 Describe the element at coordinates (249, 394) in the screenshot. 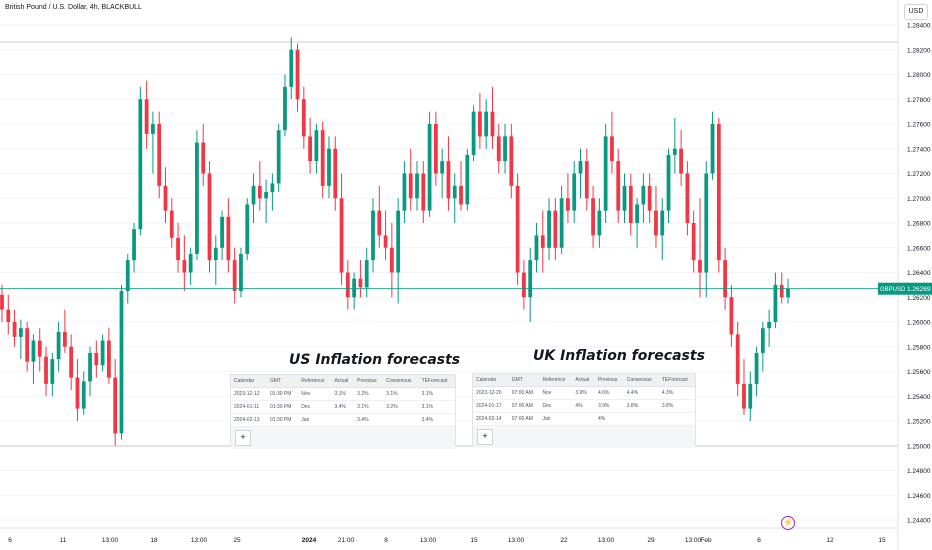

I see `us-table-cell: 2023-12-12` at that location.